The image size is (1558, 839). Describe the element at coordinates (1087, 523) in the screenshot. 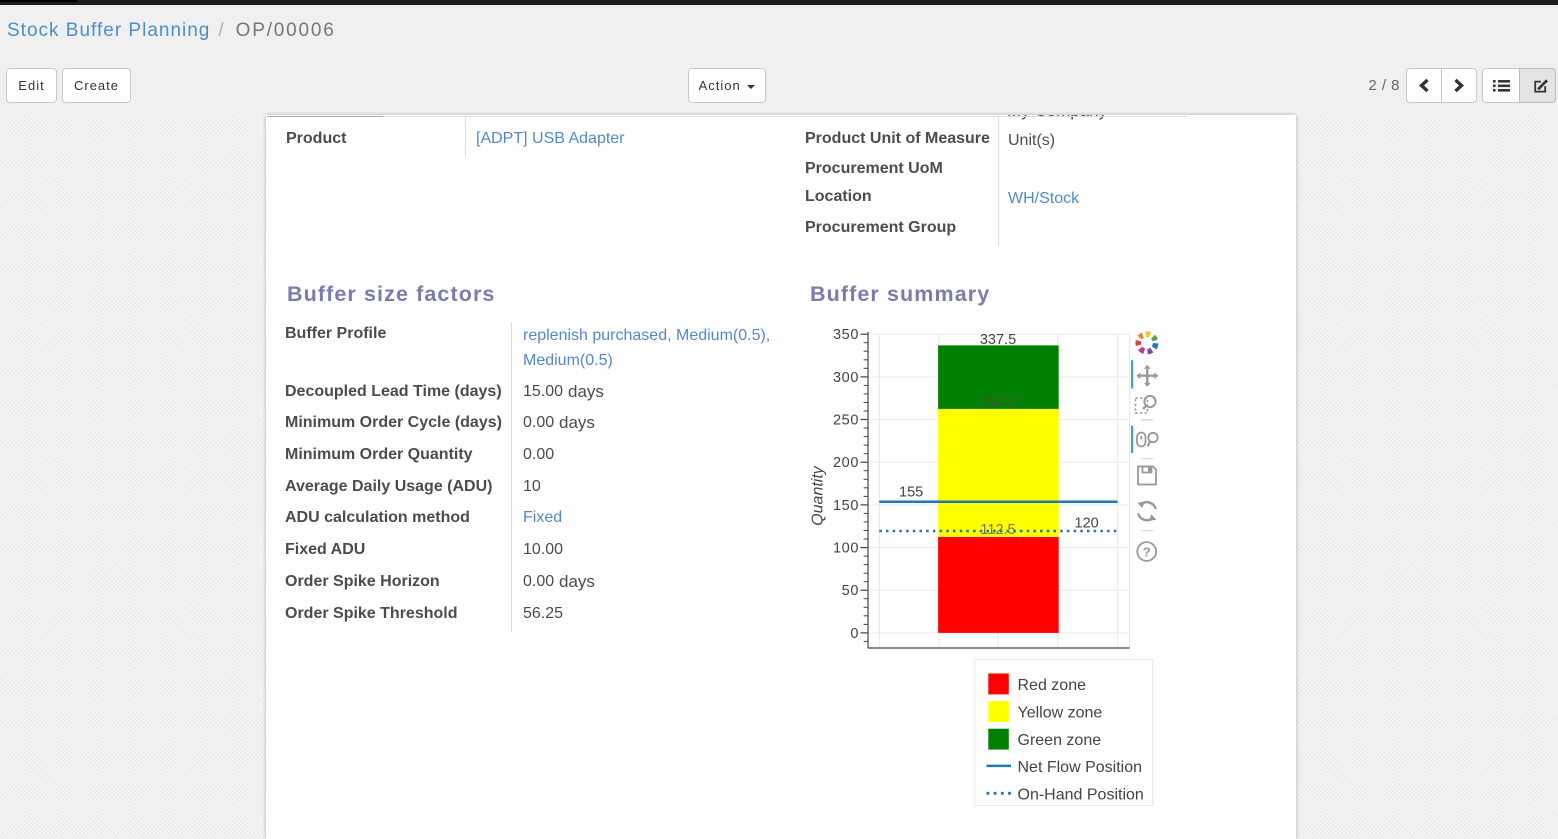

I see `svg-text: 120` at that location.